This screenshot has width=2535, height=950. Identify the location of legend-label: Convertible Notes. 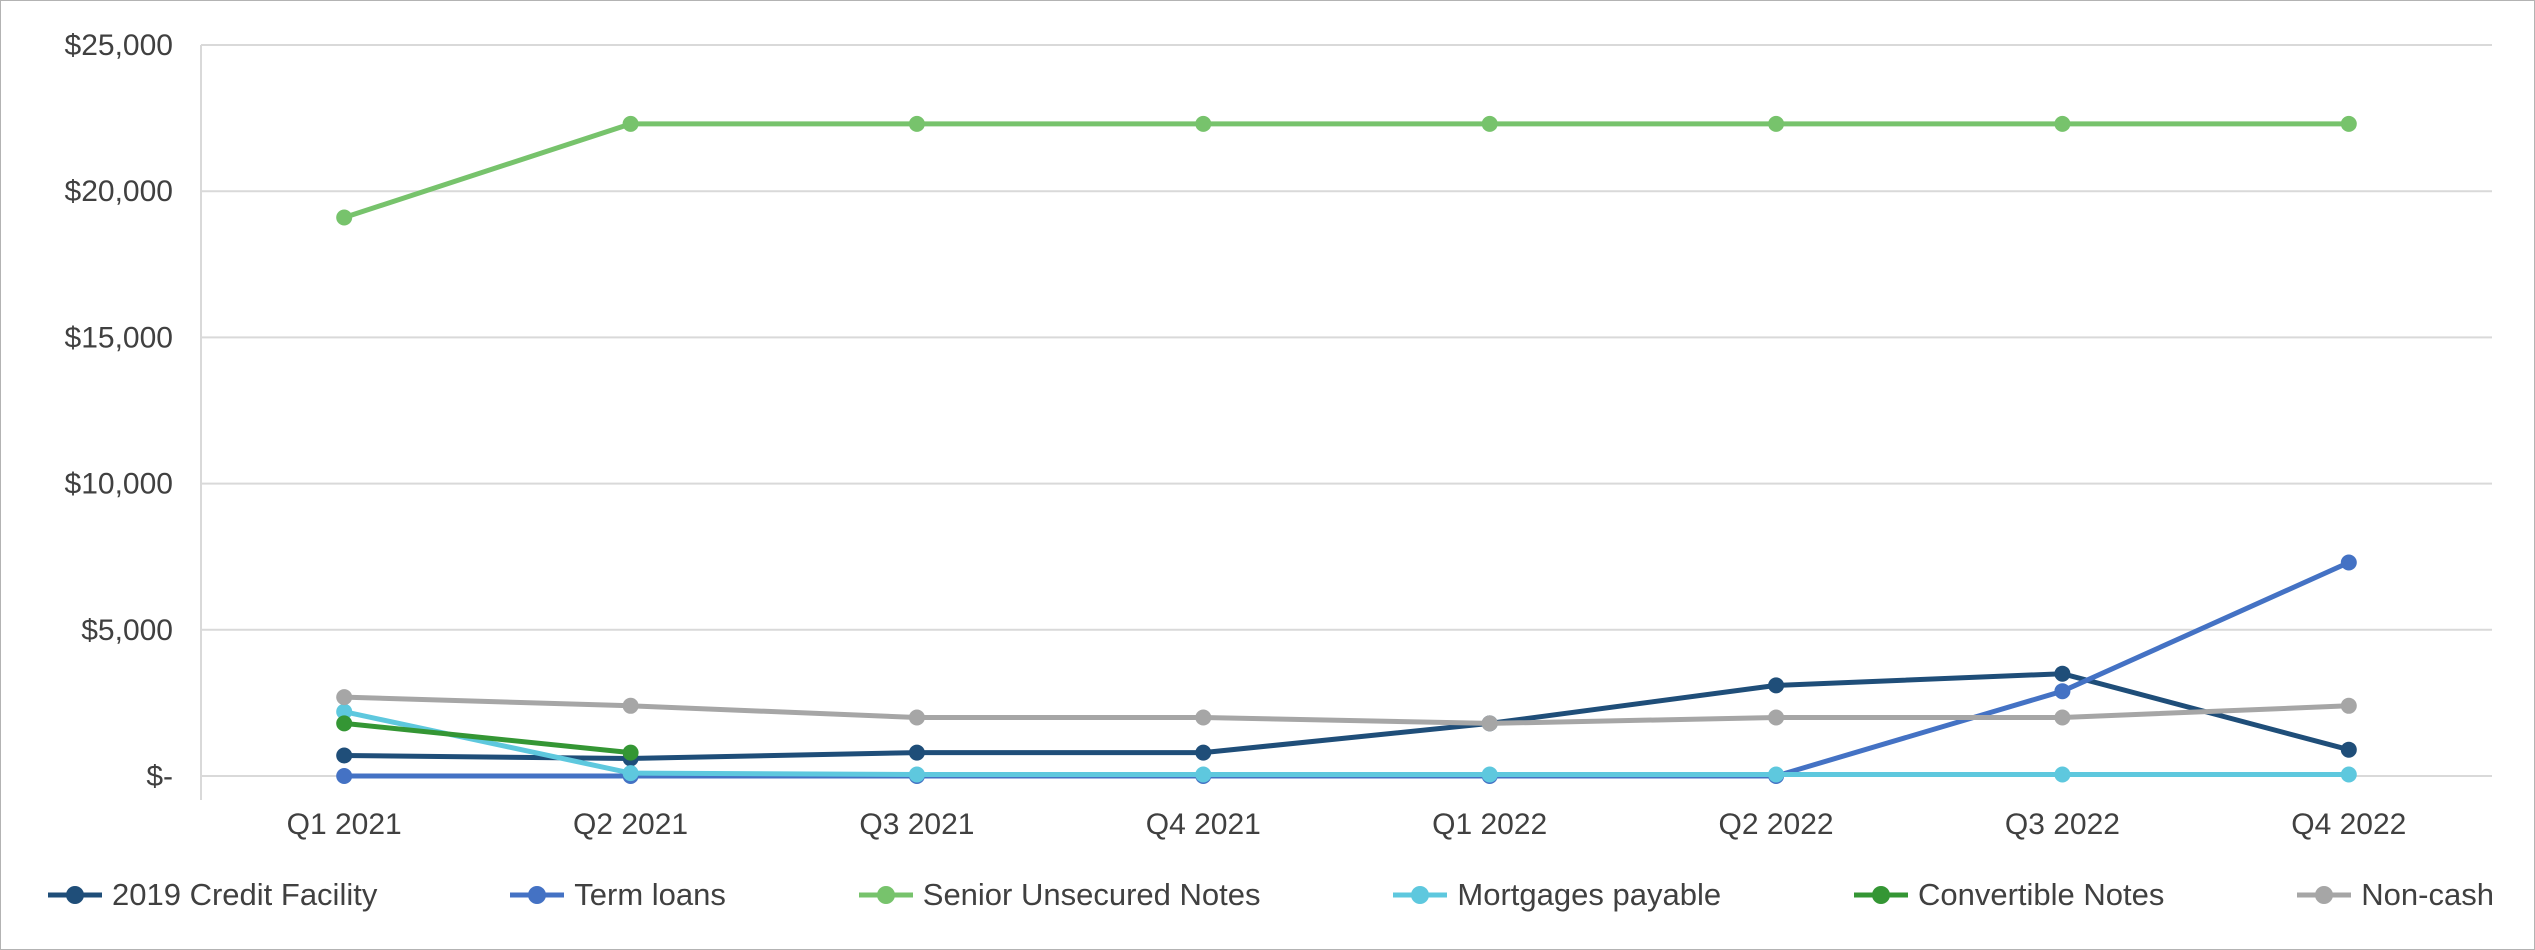
(2041, 894).